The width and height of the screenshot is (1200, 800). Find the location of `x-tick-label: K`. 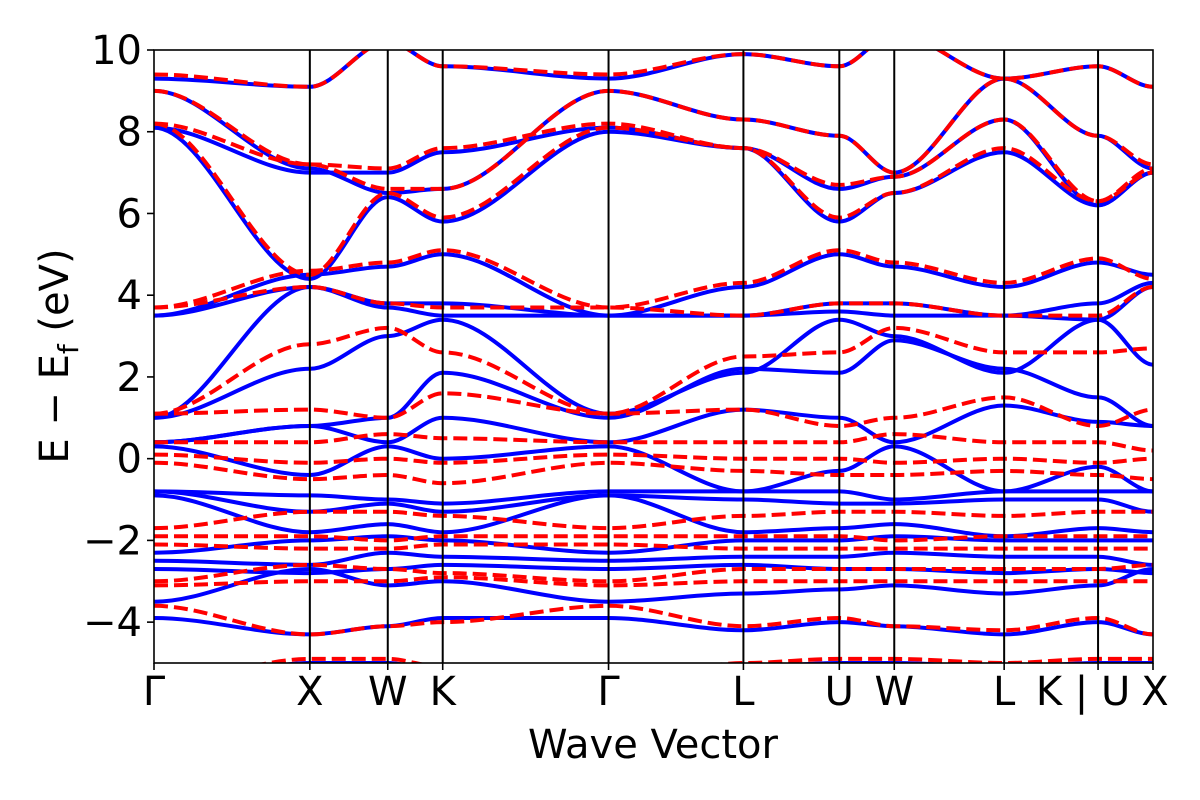

x-tick-label: K is located at coordinates (444, 692).